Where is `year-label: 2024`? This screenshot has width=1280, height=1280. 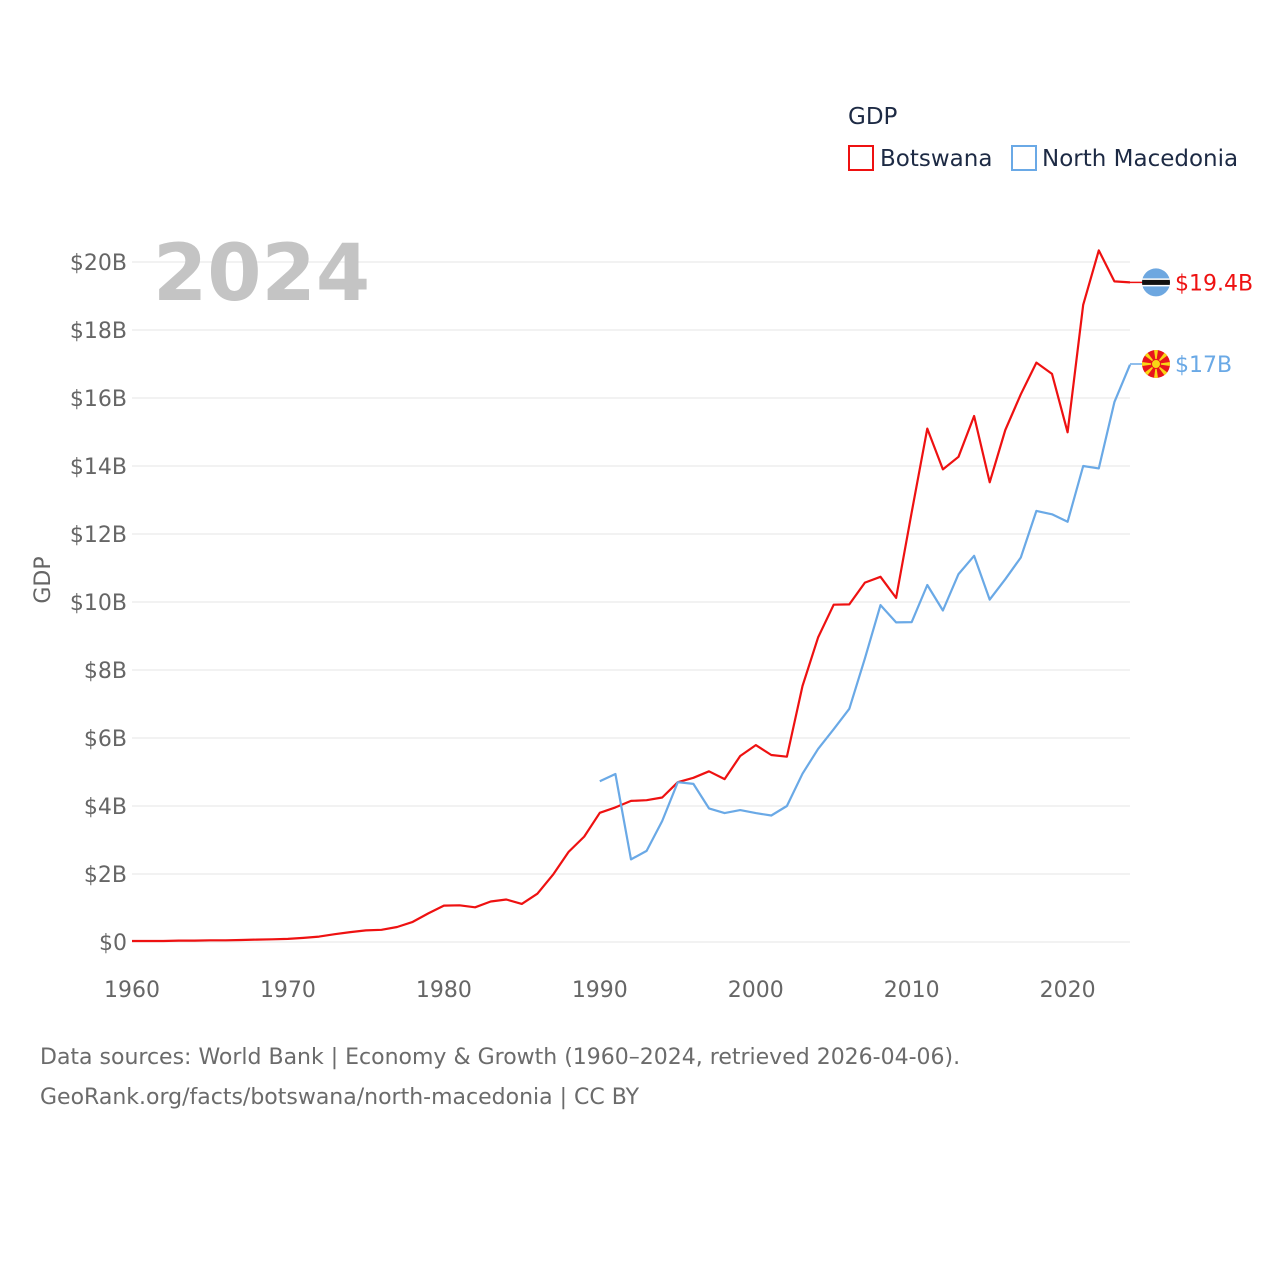
year-label: 2024 is located at coordinates (261, 274).